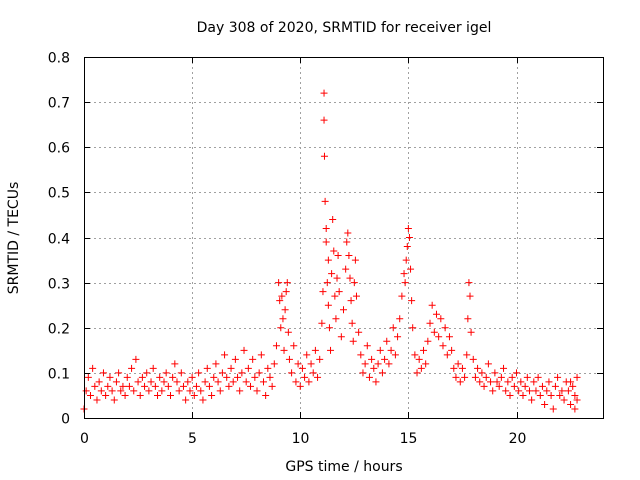 Image resolution: width=640 pixels, height=480 pixels. What do you see at coordinates (59, 104) in the screenshot?
I see `y-tick-label: 0.7` at bounding box center [59, 104].